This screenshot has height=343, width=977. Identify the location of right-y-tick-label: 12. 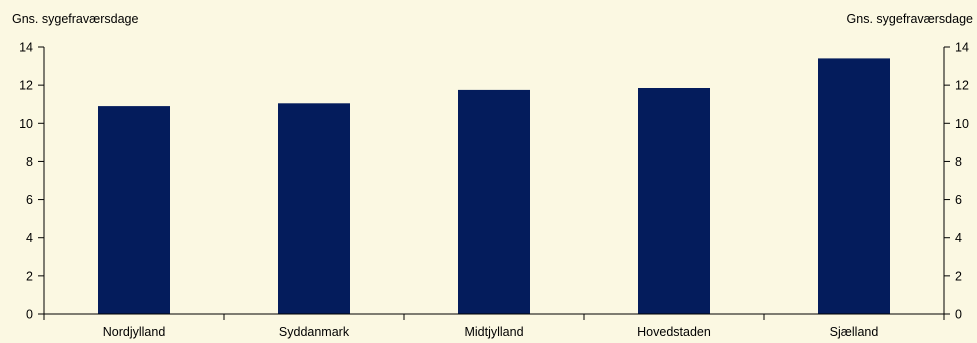
(962, 86).